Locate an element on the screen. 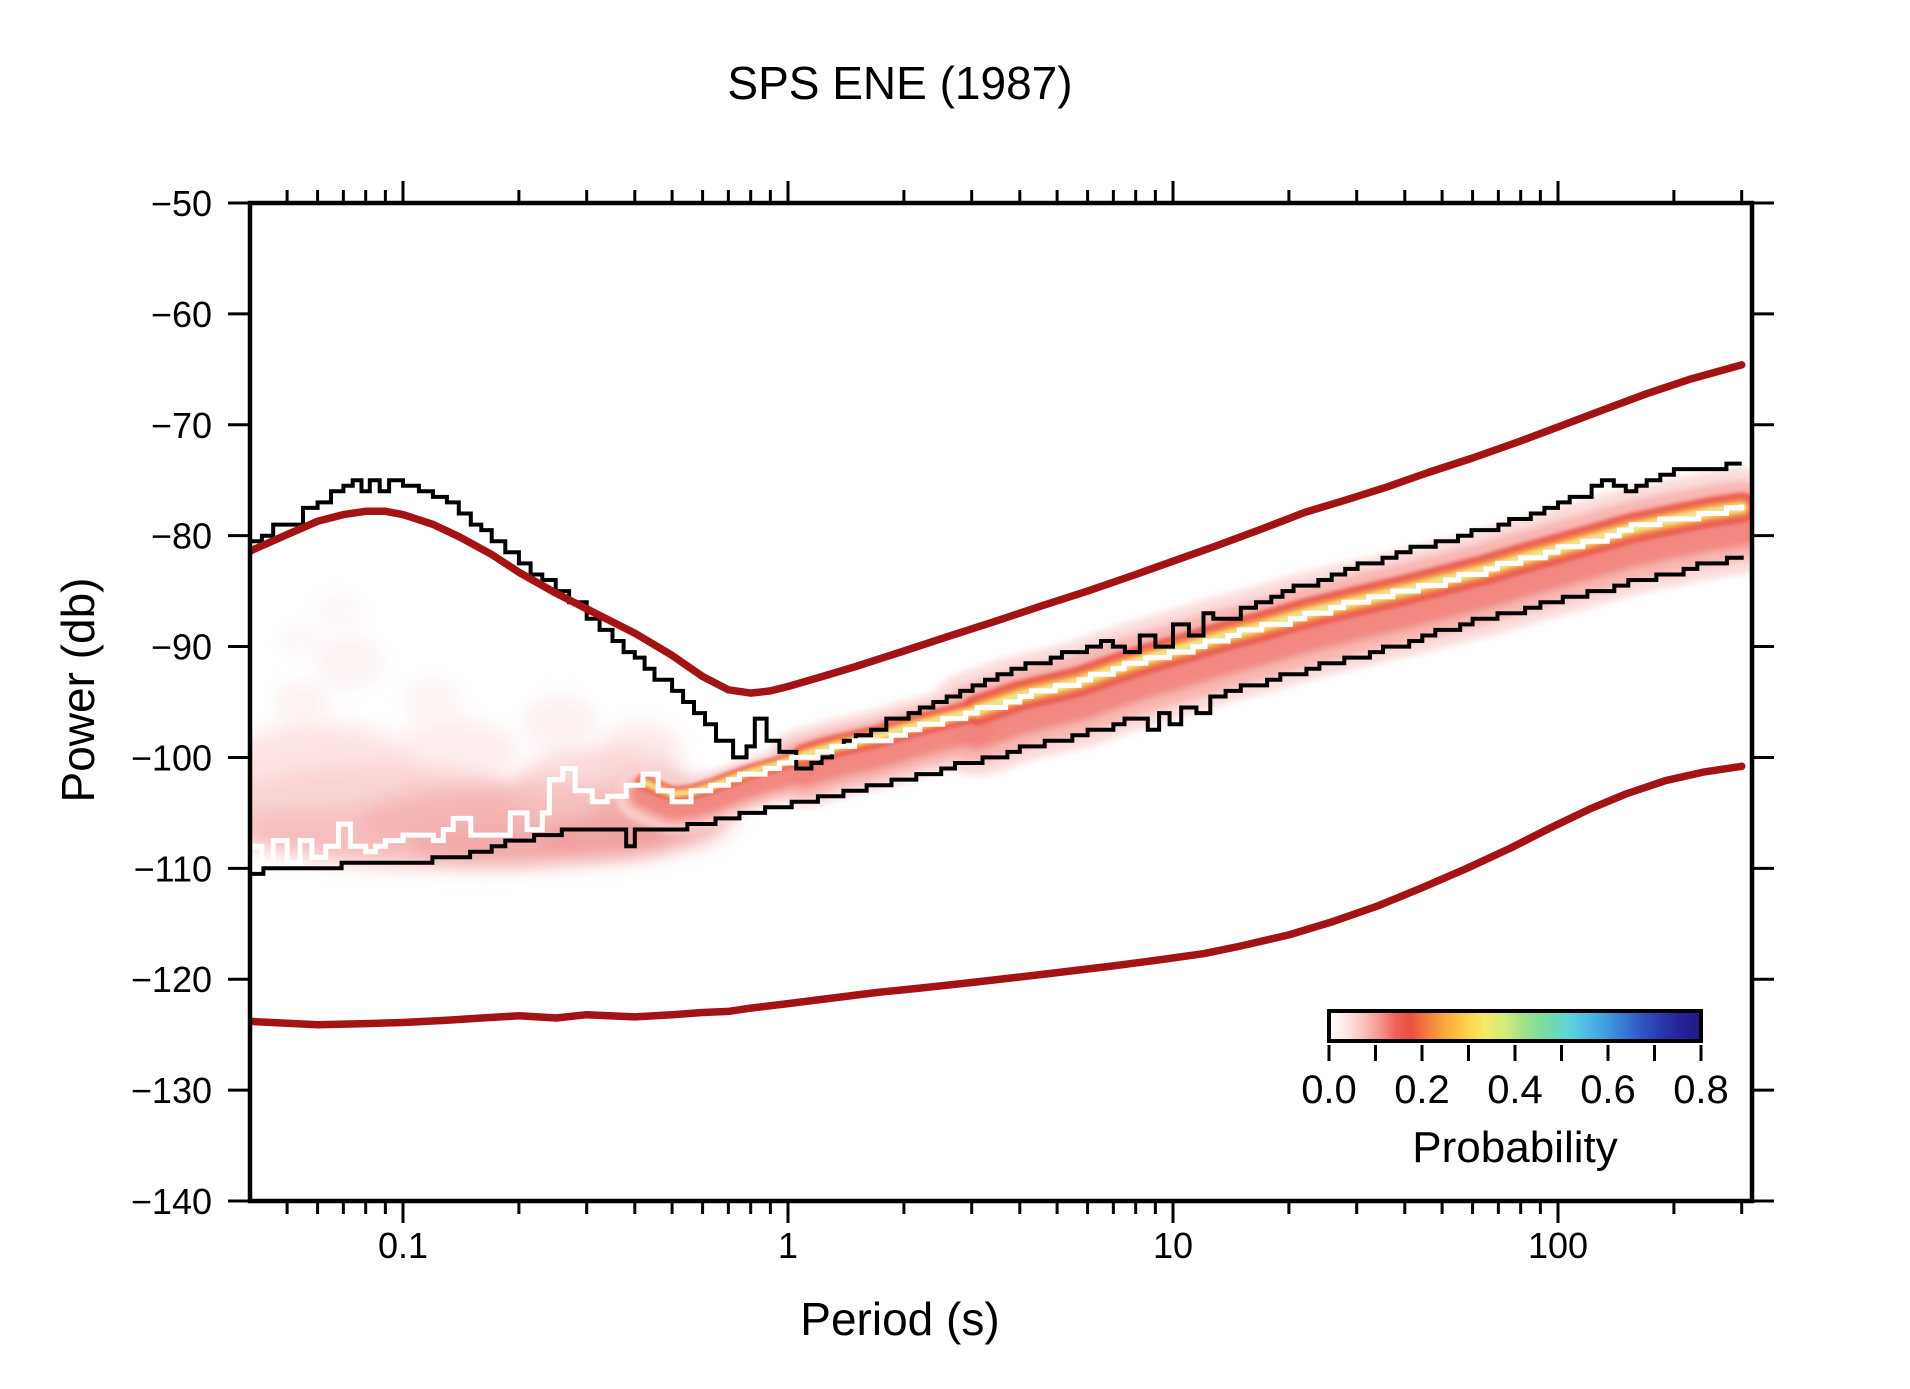 The height and width of the screenshot is (1389, 1910). colorbar-title: Probability is located at coordinates (1514, 1147).